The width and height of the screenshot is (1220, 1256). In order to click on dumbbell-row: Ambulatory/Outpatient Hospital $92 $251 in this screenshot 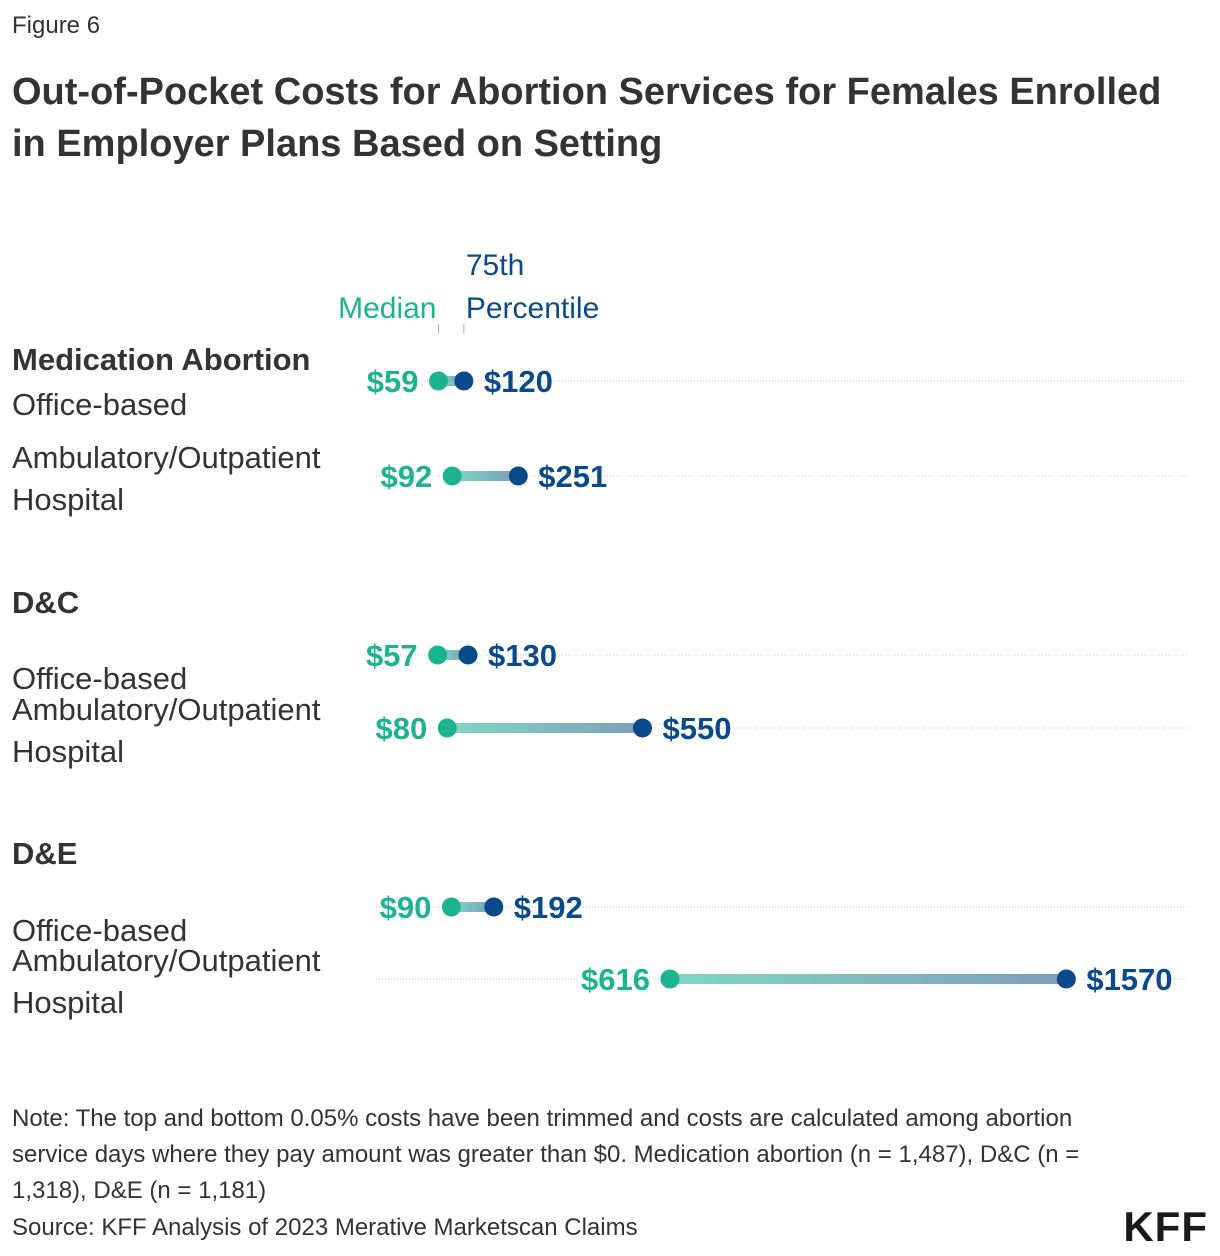, I will do `click(599, 478)`.